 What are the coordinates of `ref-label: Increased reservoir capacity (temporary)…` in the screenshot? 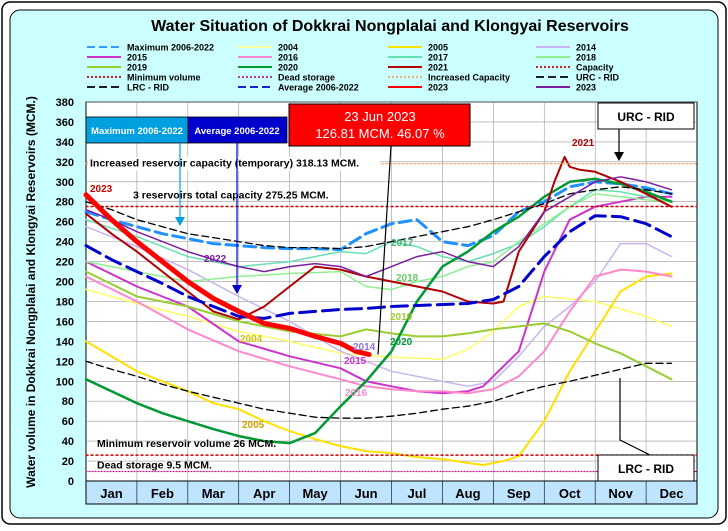 It's located at (224, 164).